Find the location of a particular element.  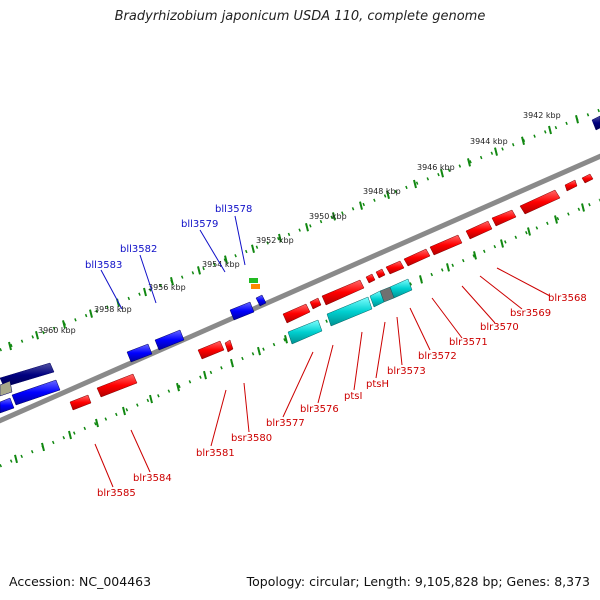

gene-label: ptsI is located at coordinates (353, 396).